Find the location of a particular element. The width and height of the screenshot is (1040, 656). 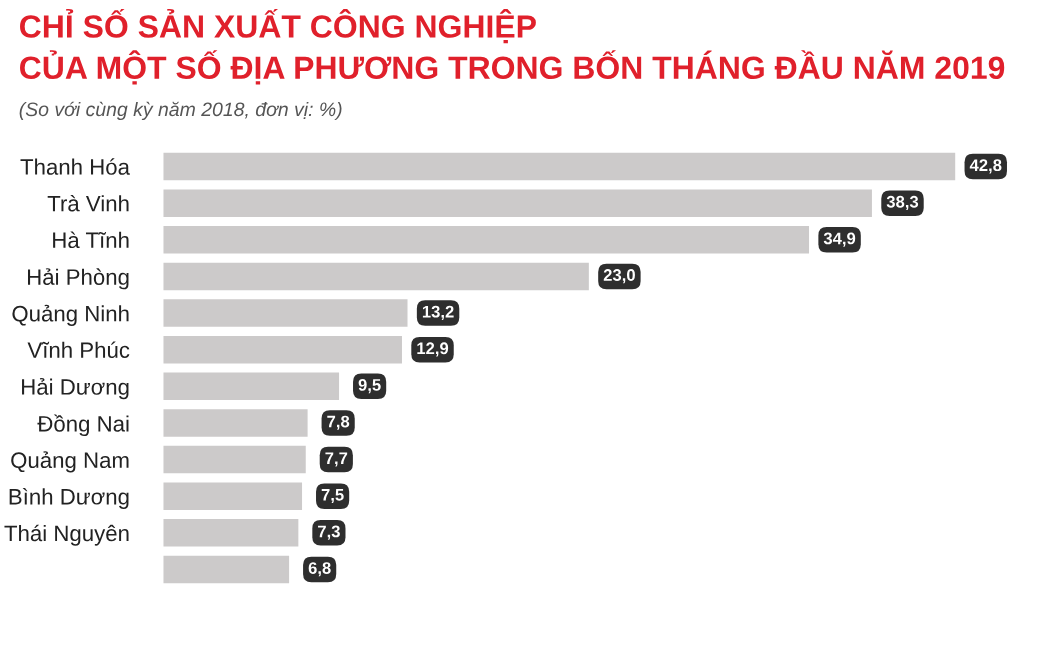

data-label: 7,8 is located at coordinates (338, 422).